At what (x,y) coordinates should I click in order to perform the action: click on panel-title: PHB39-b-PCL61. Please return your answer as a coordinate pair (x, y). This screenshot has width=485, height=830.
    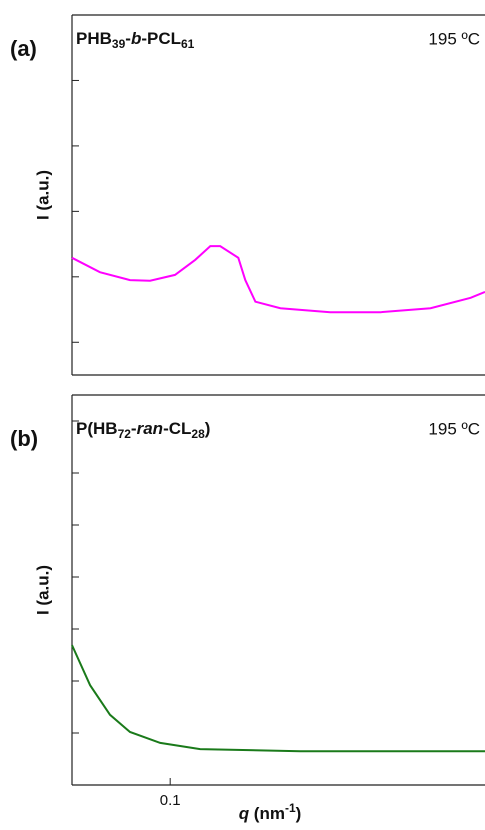
    Looking at the image, I should click on (135, 40).